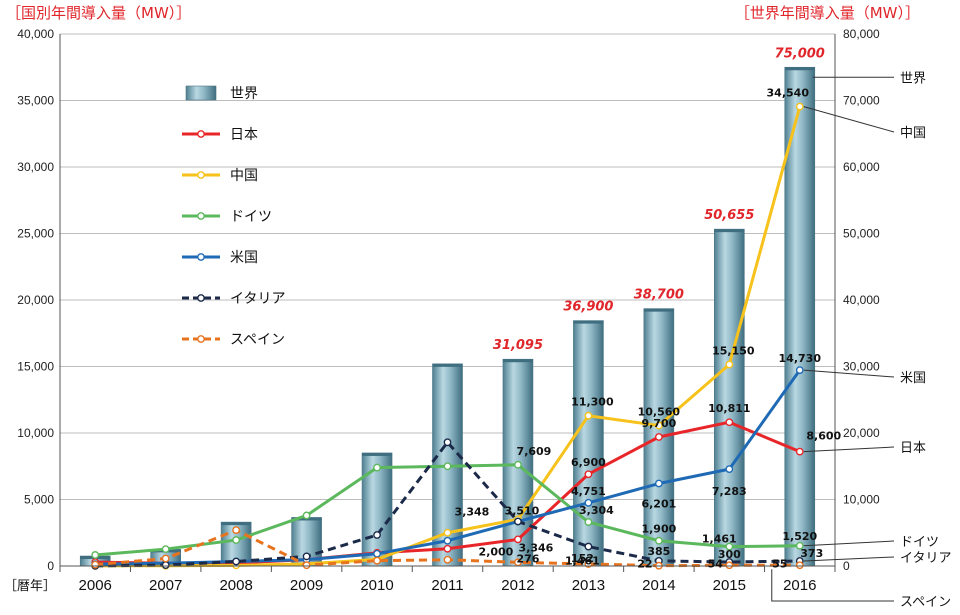 The image size is (960, 615). I want to click on series-value-label: 3,510, so click(522, 510).